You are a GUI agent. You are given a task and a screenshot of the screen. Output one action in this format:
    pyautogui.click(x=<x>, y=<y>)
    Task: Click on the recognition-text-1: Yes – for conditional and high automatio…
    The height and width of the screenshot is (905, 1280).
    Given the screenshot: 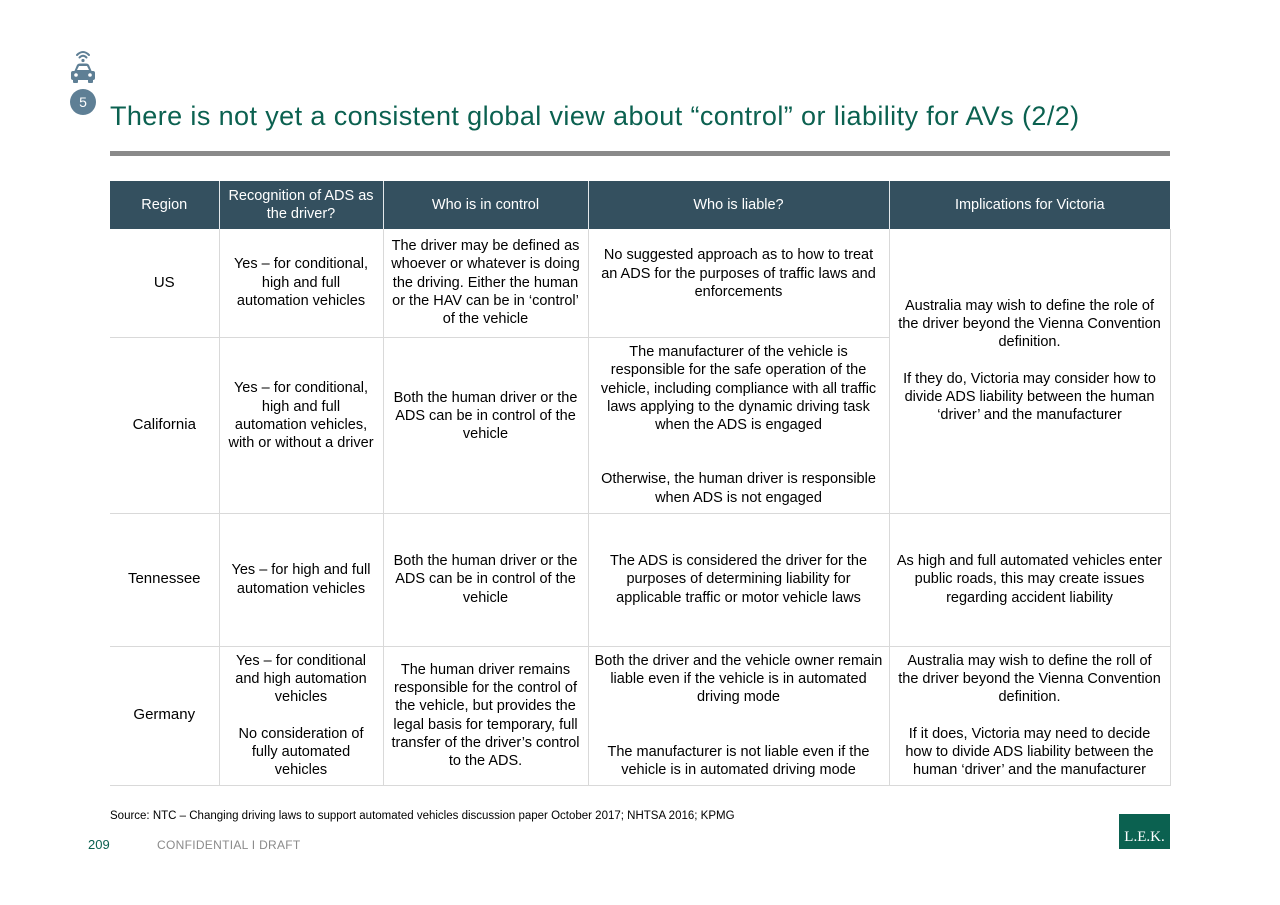 What is the action you would take?
    pyautogui.click(x=301, y=679)
    